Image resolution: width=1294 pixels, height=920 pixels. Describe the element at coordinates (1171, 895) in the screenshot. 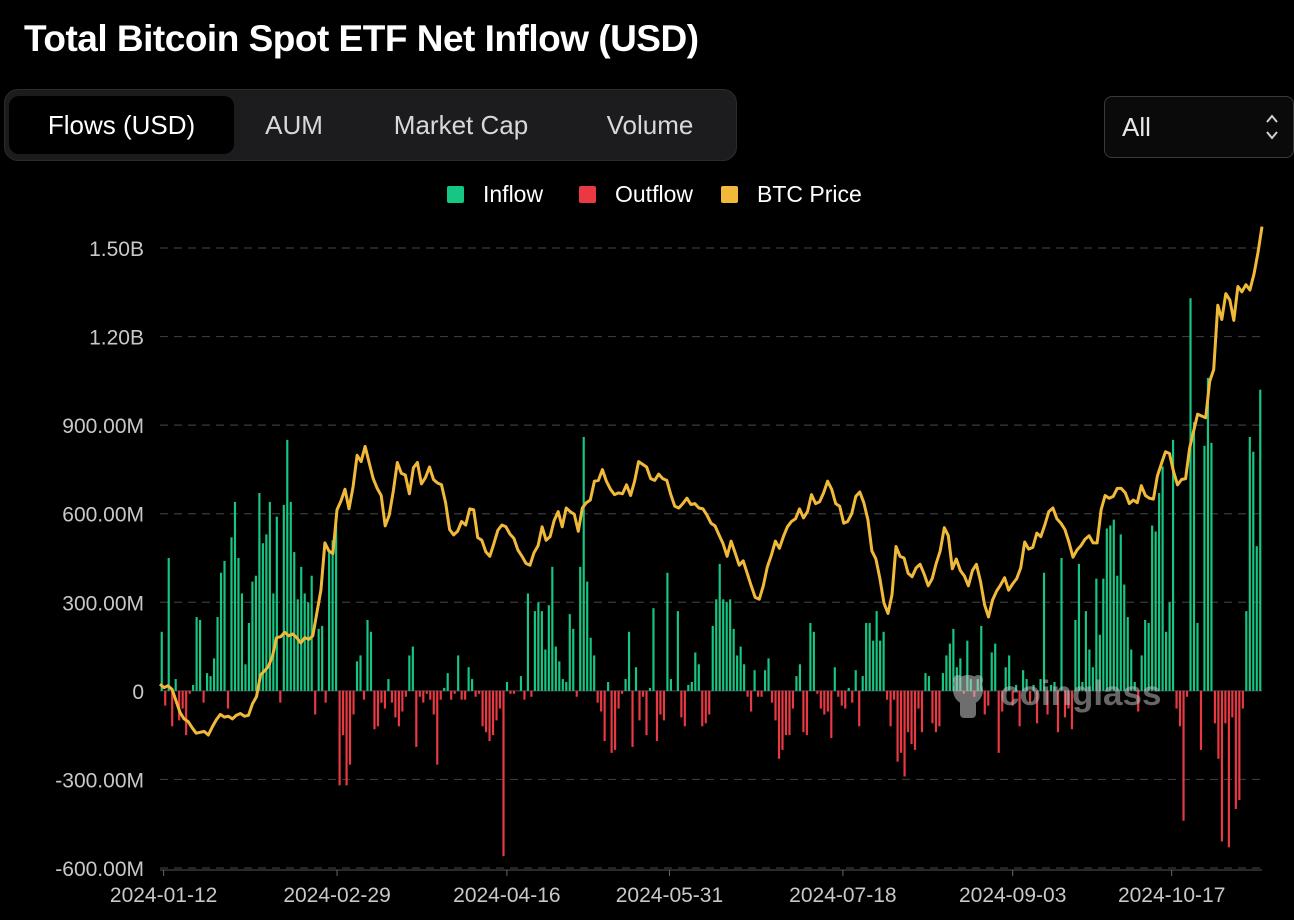

I see `x-tick-label: 2024-10-17` at that location.